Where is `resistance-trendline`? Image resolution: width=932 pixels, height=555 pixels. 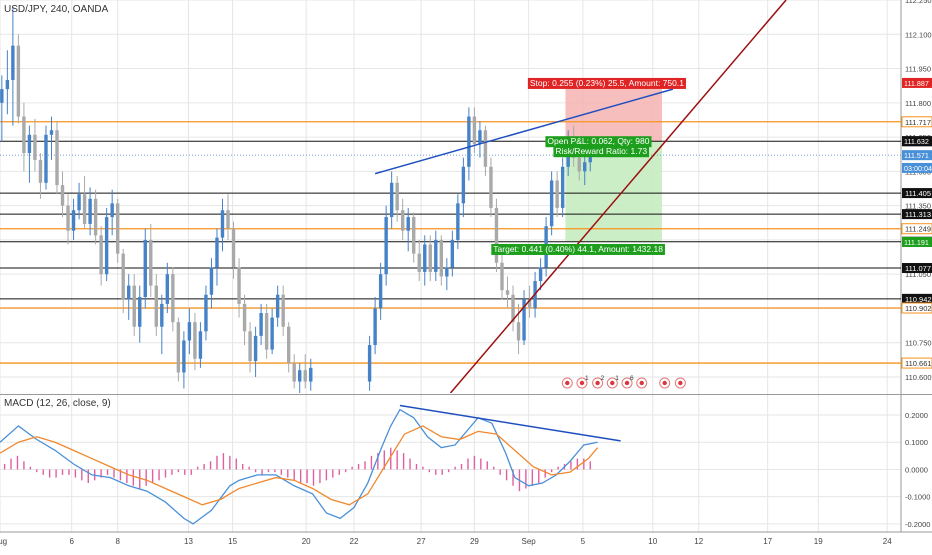
resistance-trendline is located at coordinates (524, 131).